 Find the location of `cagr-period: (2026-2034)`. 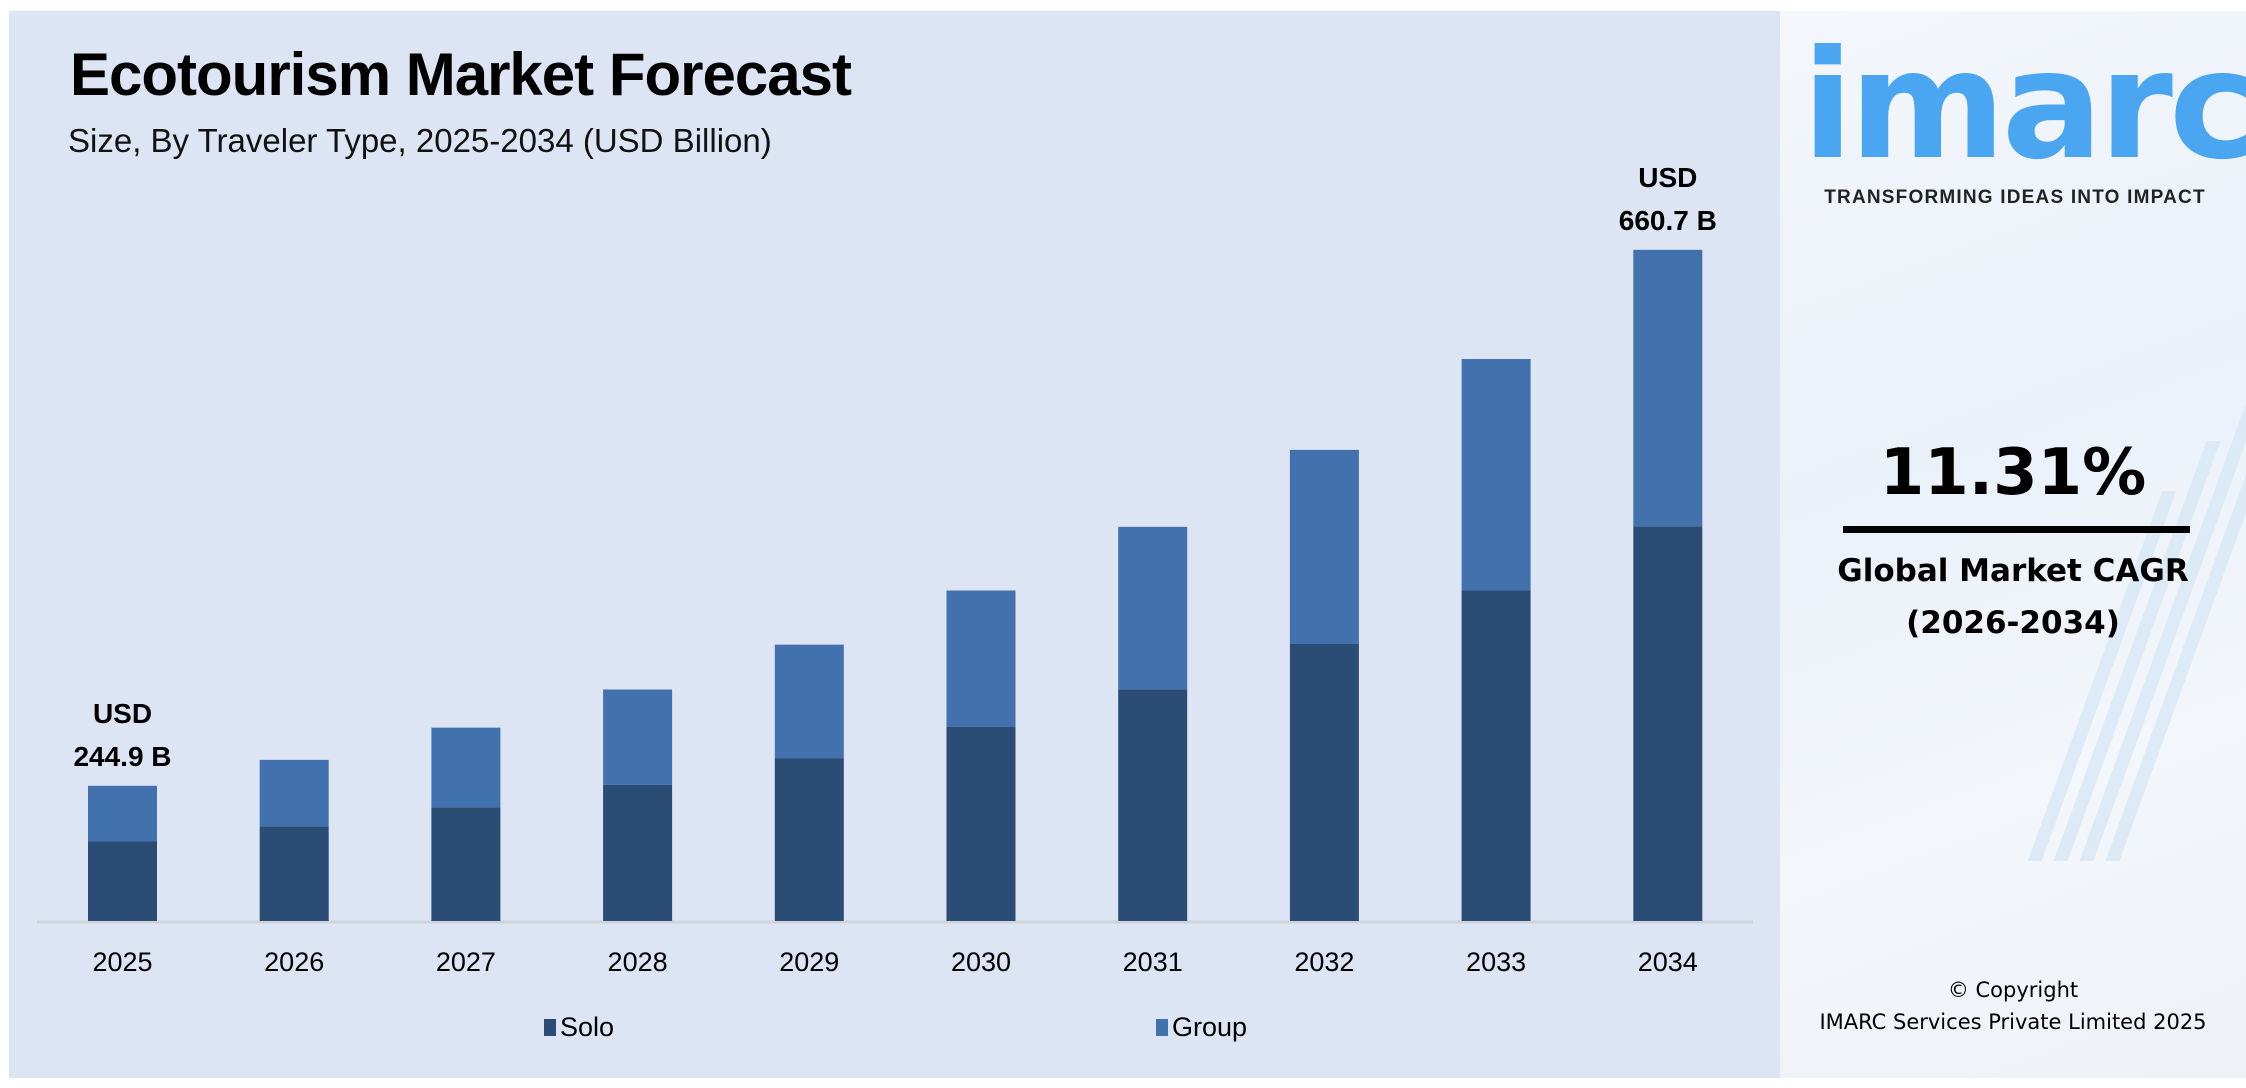

cagr-period: (2026-2034) is located at coordinates (2013, 623).